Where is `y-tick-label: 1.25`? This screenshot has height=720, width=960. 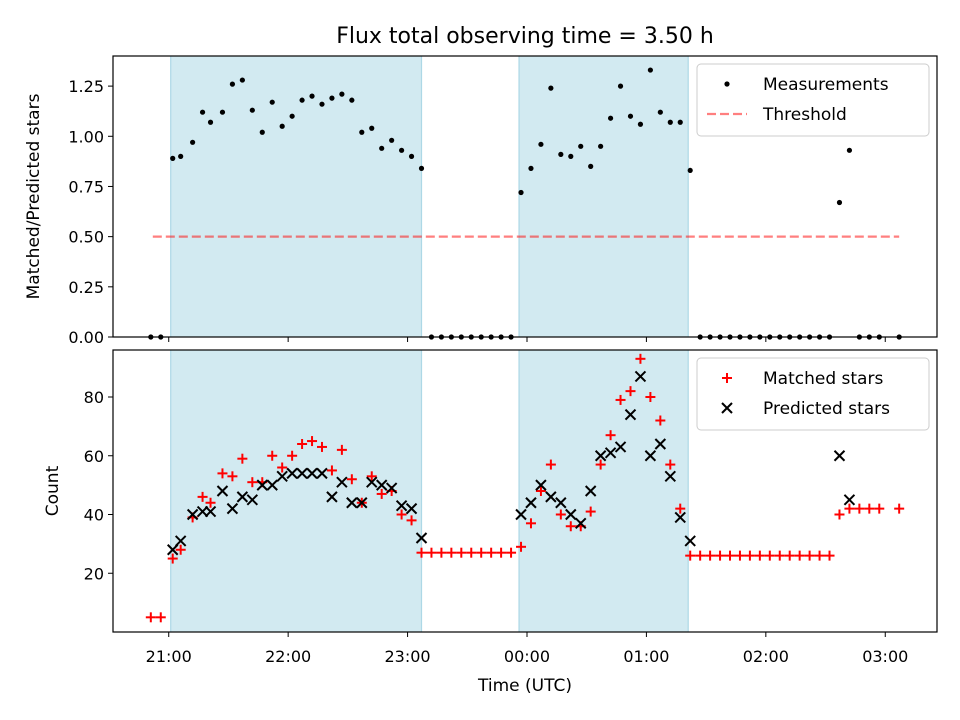
y-tick-label: 1.25 is located at coordinates (86, 86).